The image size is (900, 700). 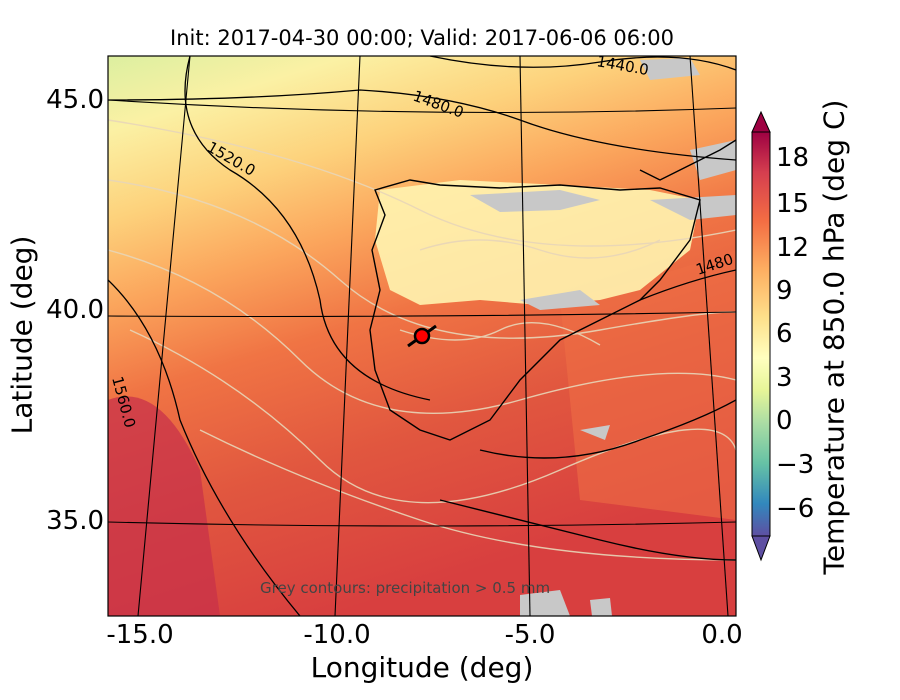 What do you see at coordinates (834, 337) in the screenshot?
I see `colorbar-label: Temperature at 850.0 hPa (deg C)` at bounding box center [834, 337].